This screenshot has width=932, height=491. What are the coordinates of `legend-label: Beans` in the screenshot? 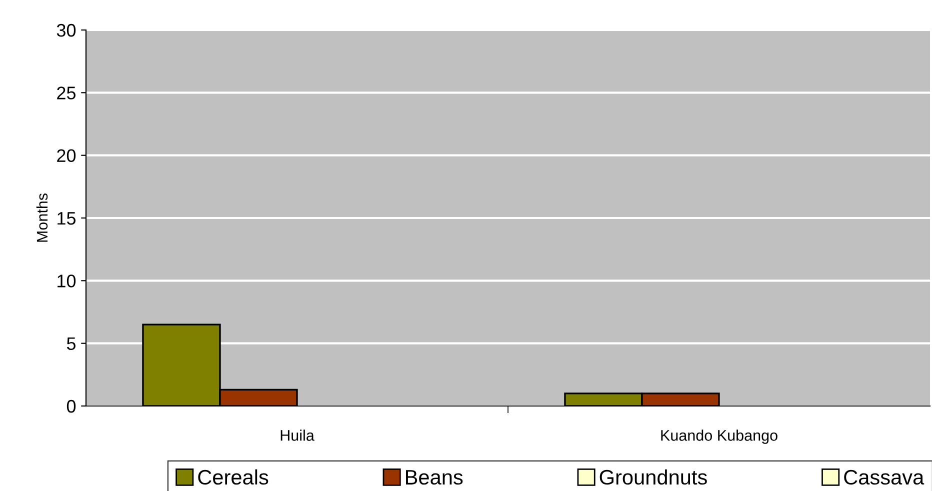 It's located at (434, 477).